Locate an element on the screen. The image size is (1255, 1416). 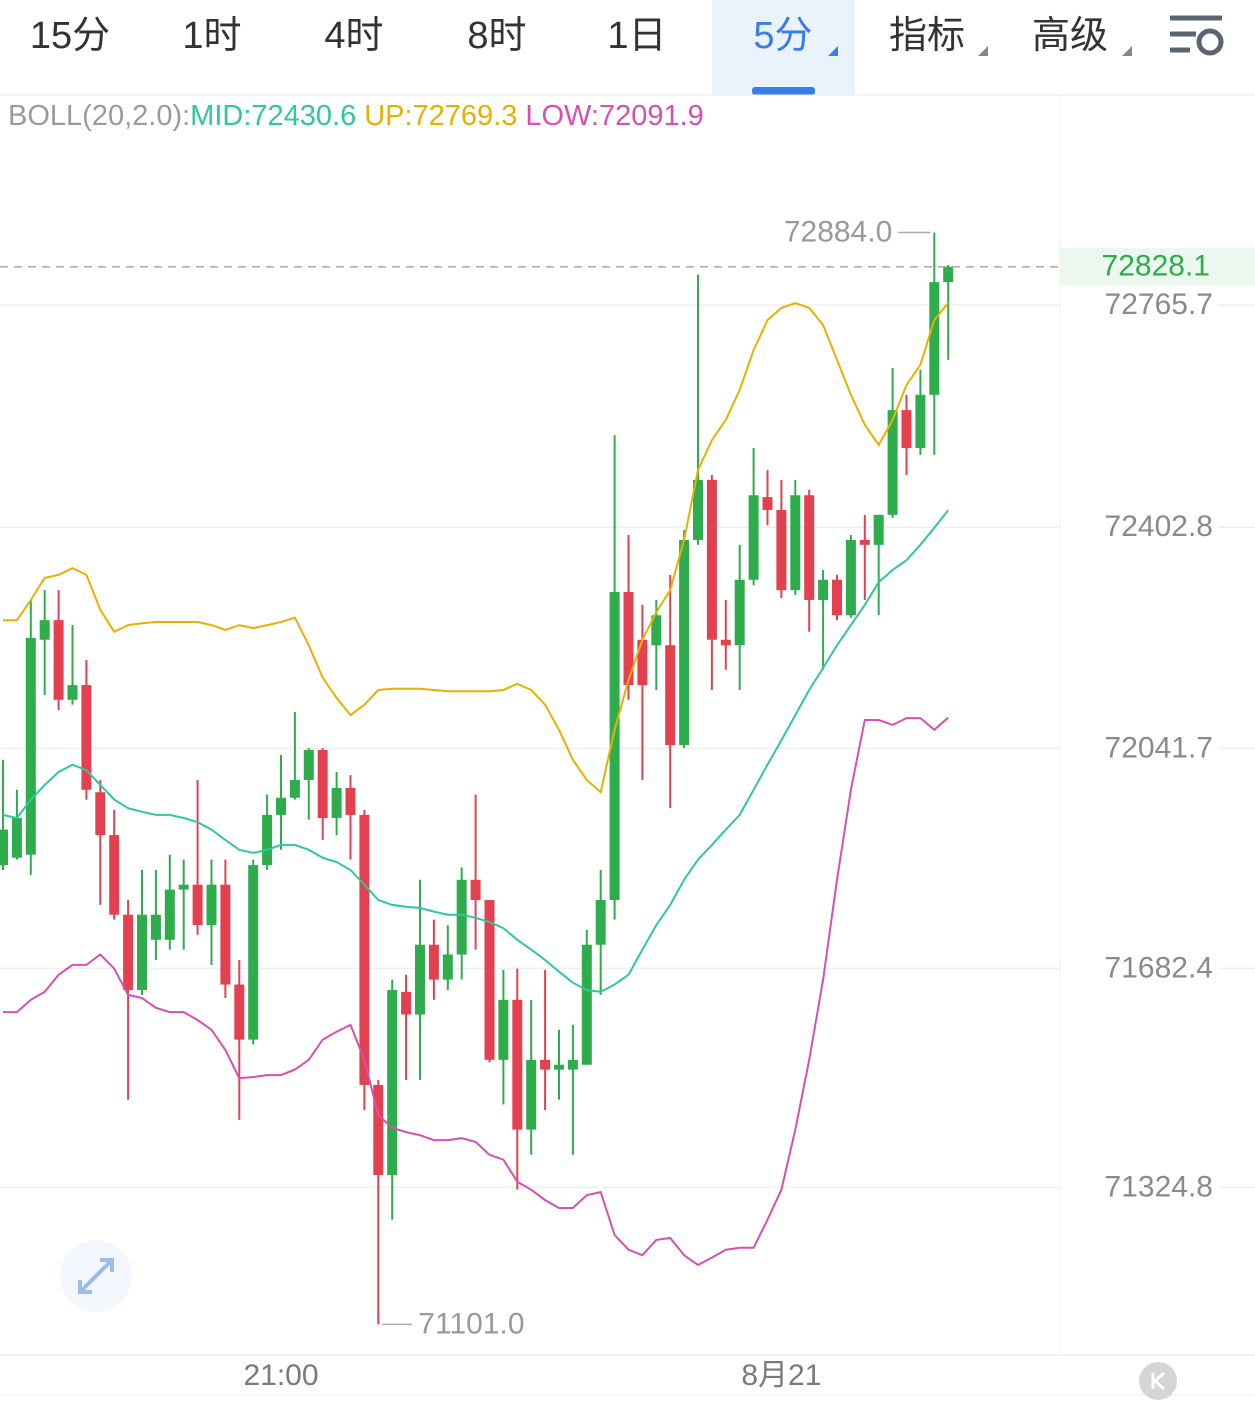
settings-icon is located at coordinates (1197, 35).